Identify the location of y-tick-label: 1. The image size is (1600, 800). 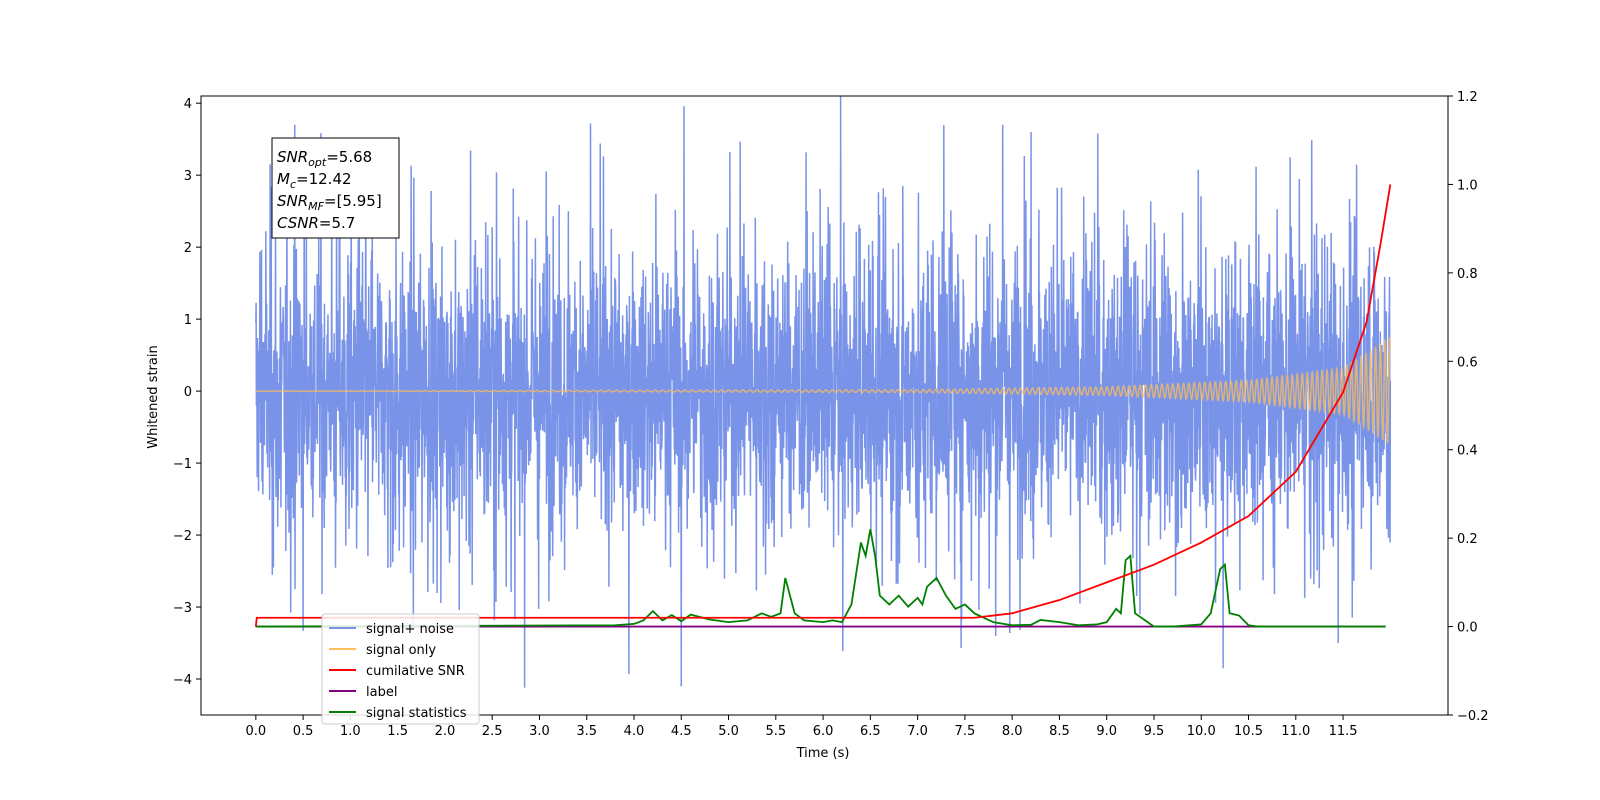
(188, 320).